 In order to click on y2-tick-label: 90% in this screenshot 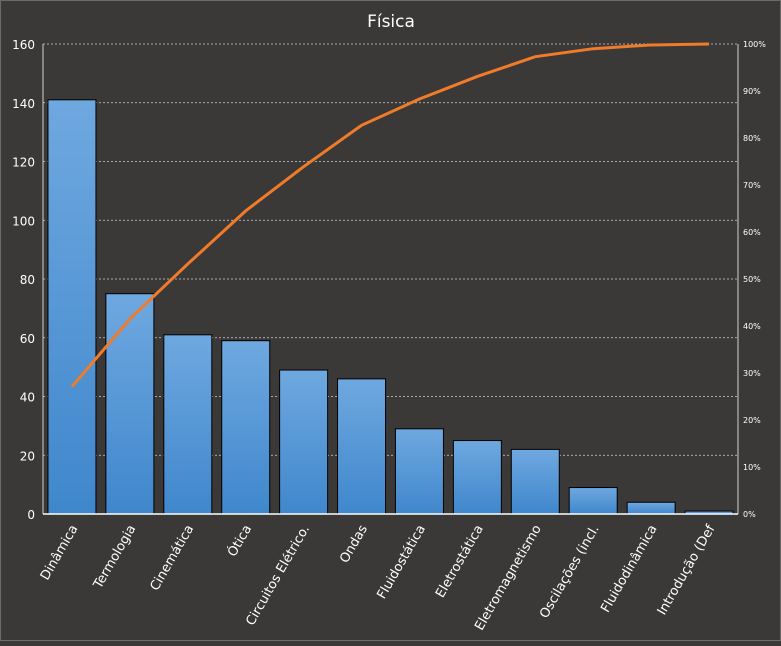, I will do `click(752, 91)`.